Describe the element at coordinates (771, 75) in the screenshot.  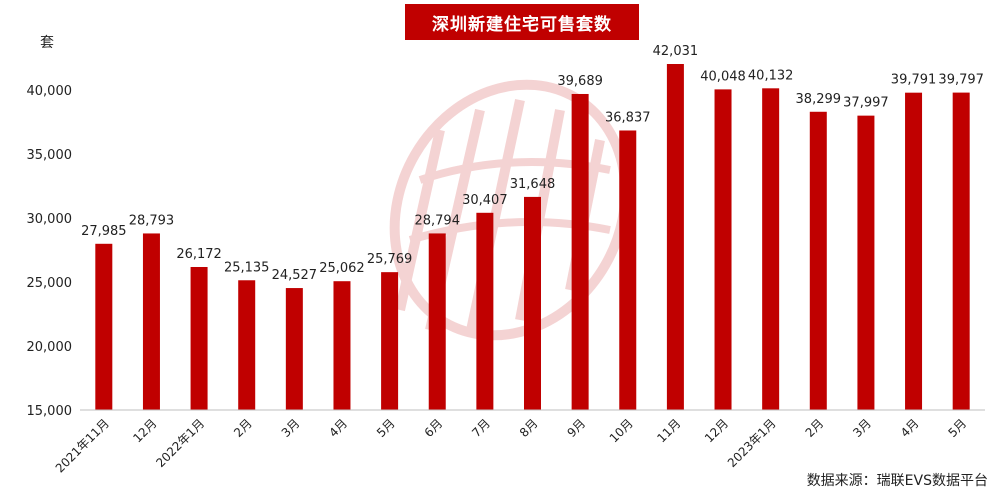
I see `bar-value-label: 40,132` at that location.